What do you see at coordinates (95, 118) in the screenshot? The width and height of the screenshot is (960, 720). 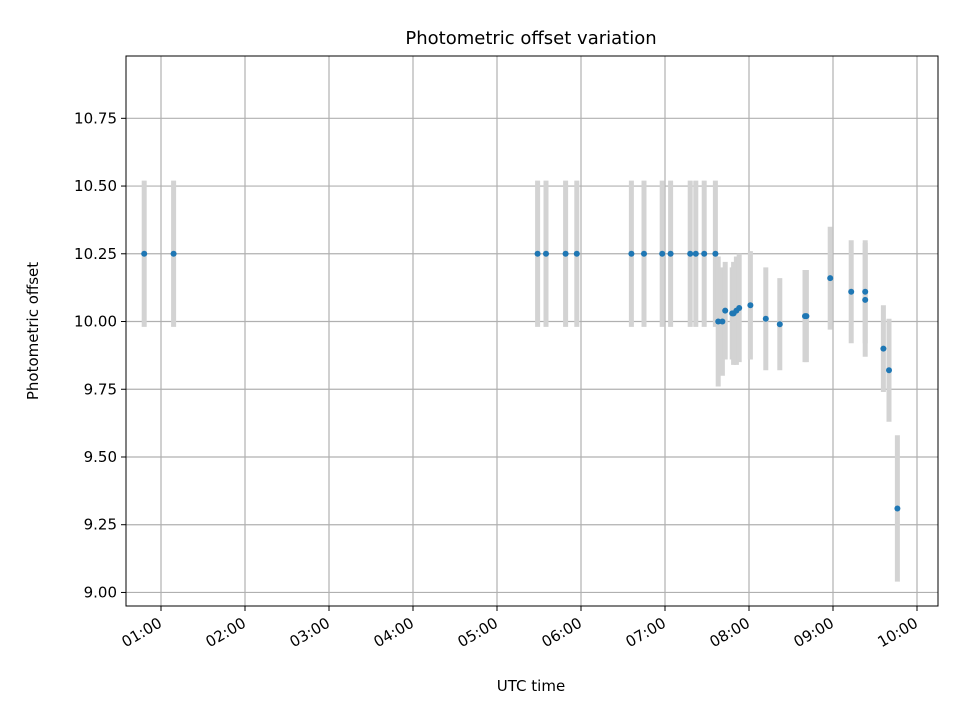 I see `y-tick-label: 10.75` at bounding box center [95, 118].